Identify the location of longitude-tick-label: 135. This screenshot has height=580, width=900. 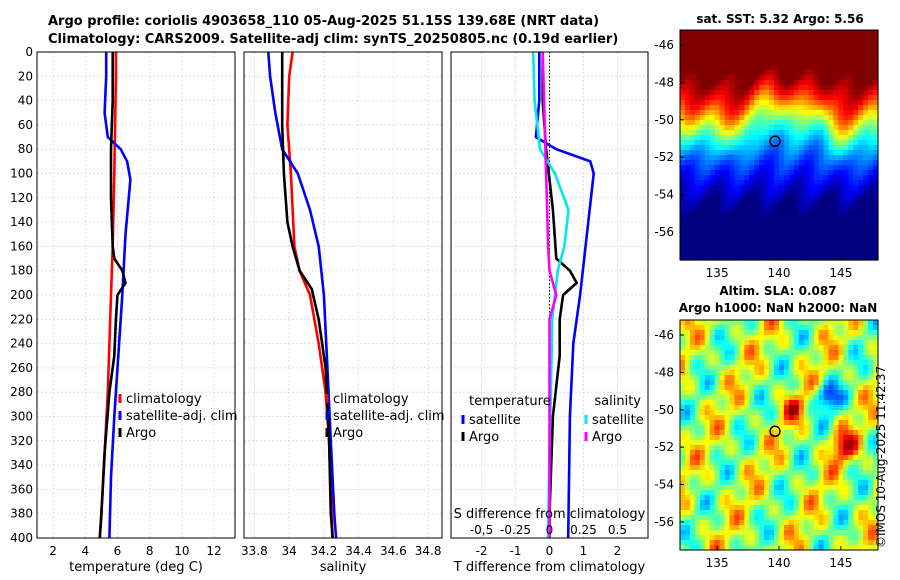
(717, 273).